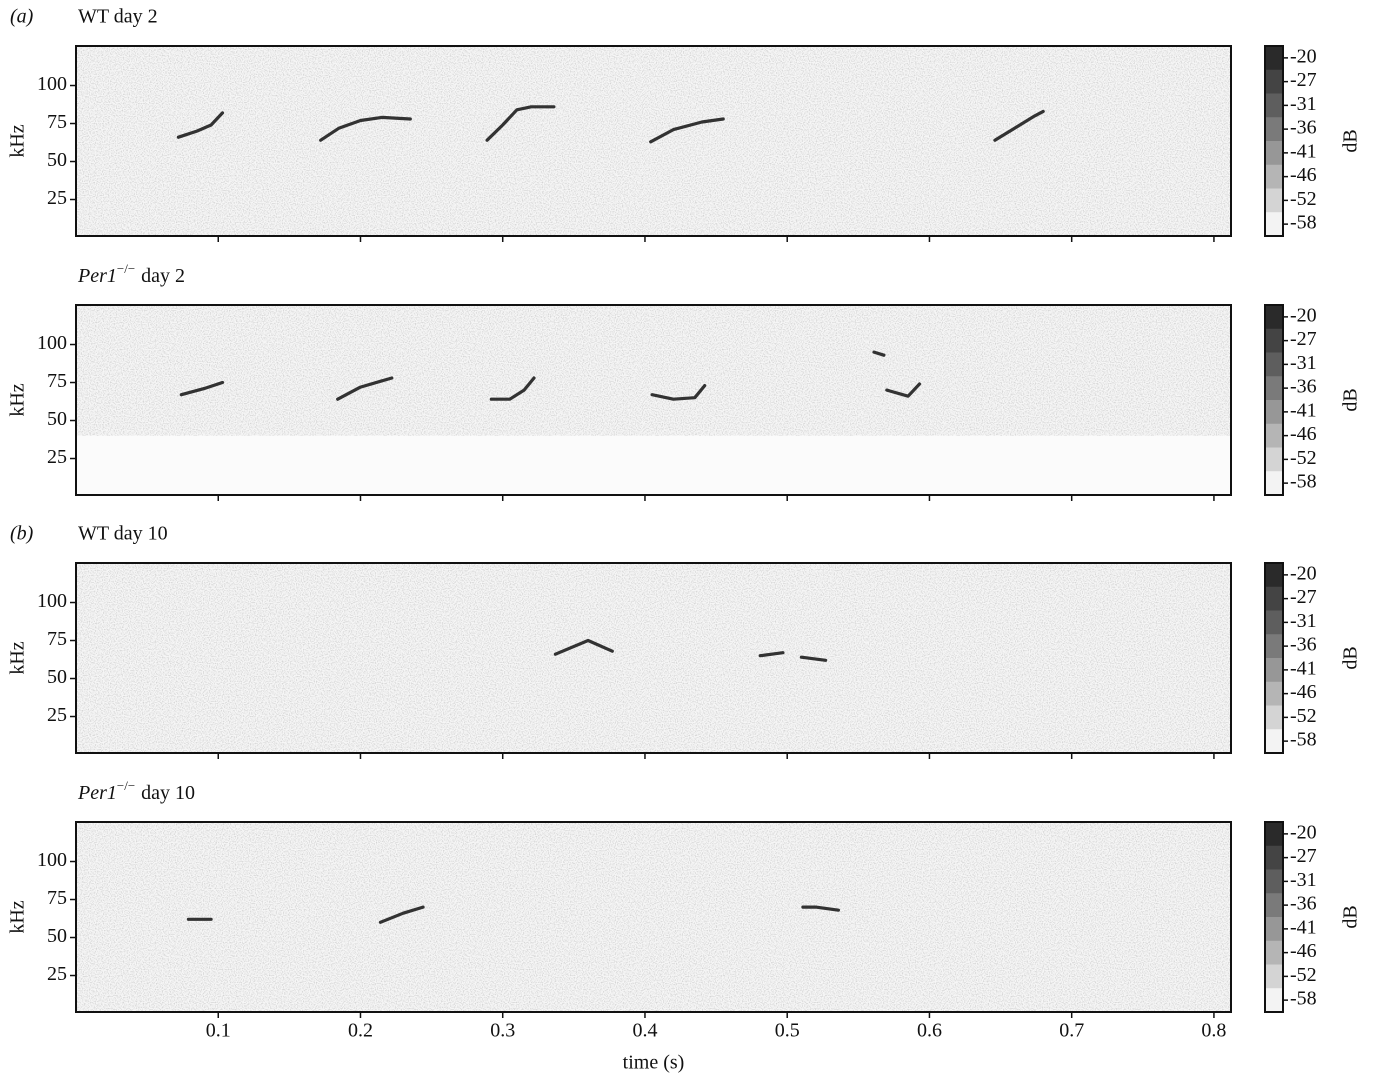 The image size is (1373, 1075). What do you see at coordinates (218, 1031) in the screenshot?
I see `x-tick-label: 0.1` at bounding box center [218, 1031].